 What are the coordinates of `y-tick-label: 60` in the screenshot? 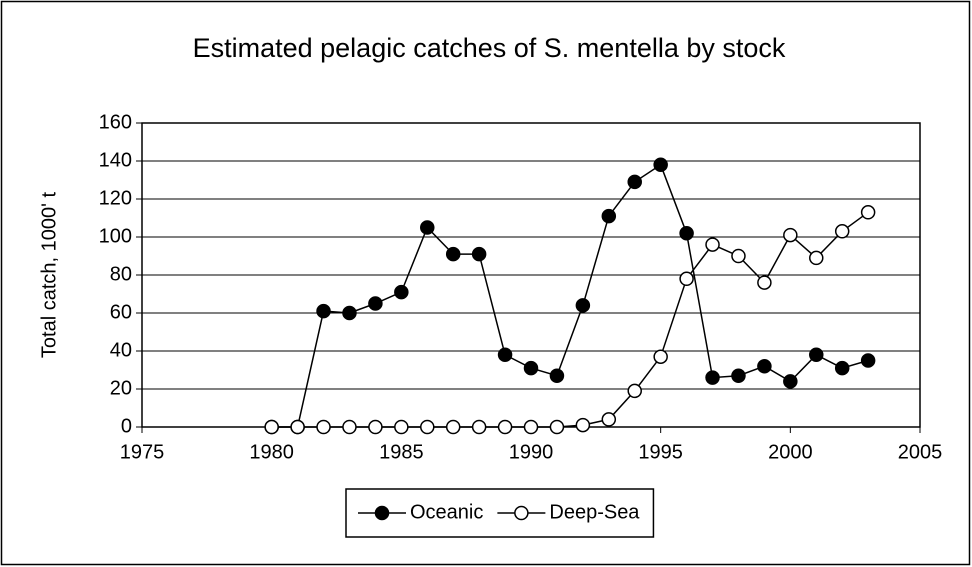 It's located at (121, 312).